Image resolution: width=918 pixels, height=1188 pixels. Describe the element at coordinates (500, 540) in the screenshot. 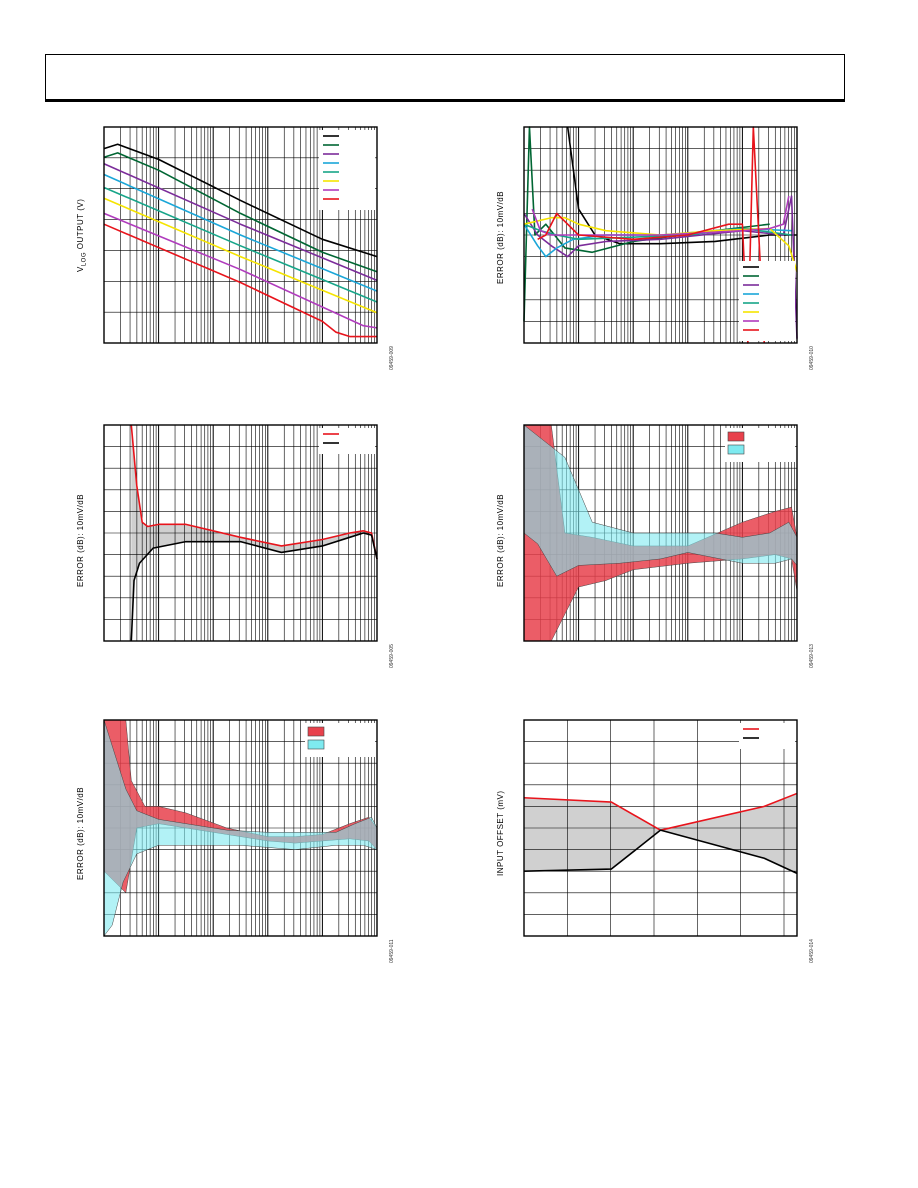

I see `y-axis-label-4: ERROR (dB): 10mV/dB` at that location.